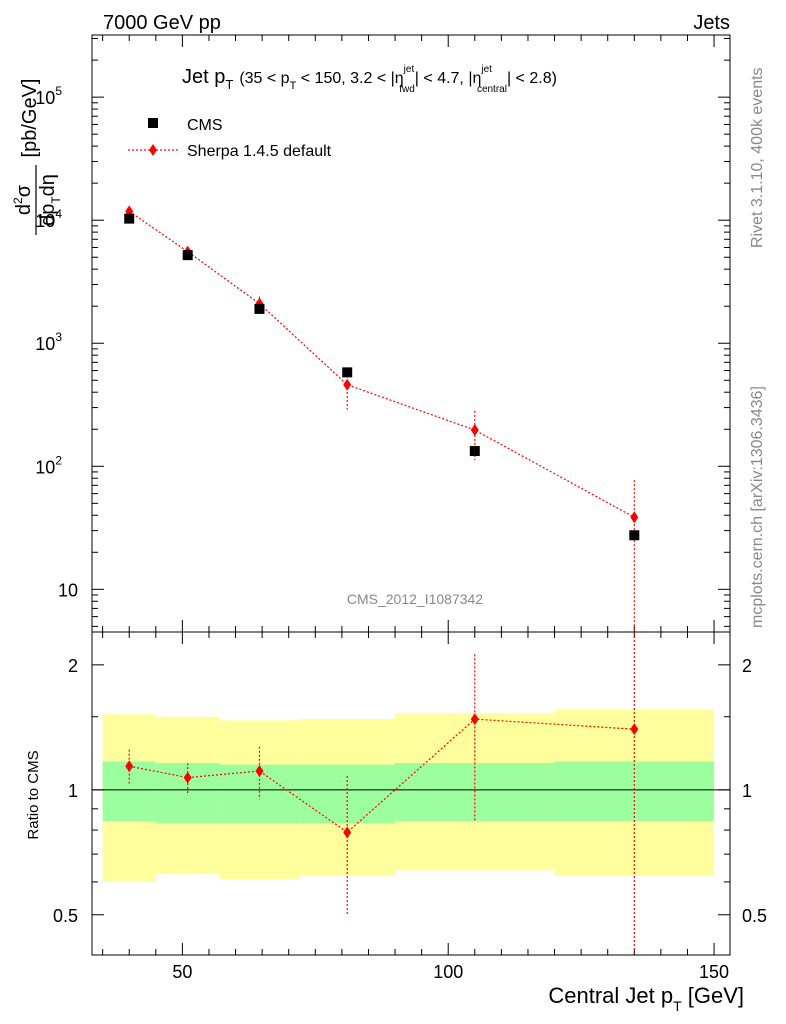 The height and width of the screenshot is (1024, 786). I want to click on header-left: 7000 GeV pp, so click(162, 23).